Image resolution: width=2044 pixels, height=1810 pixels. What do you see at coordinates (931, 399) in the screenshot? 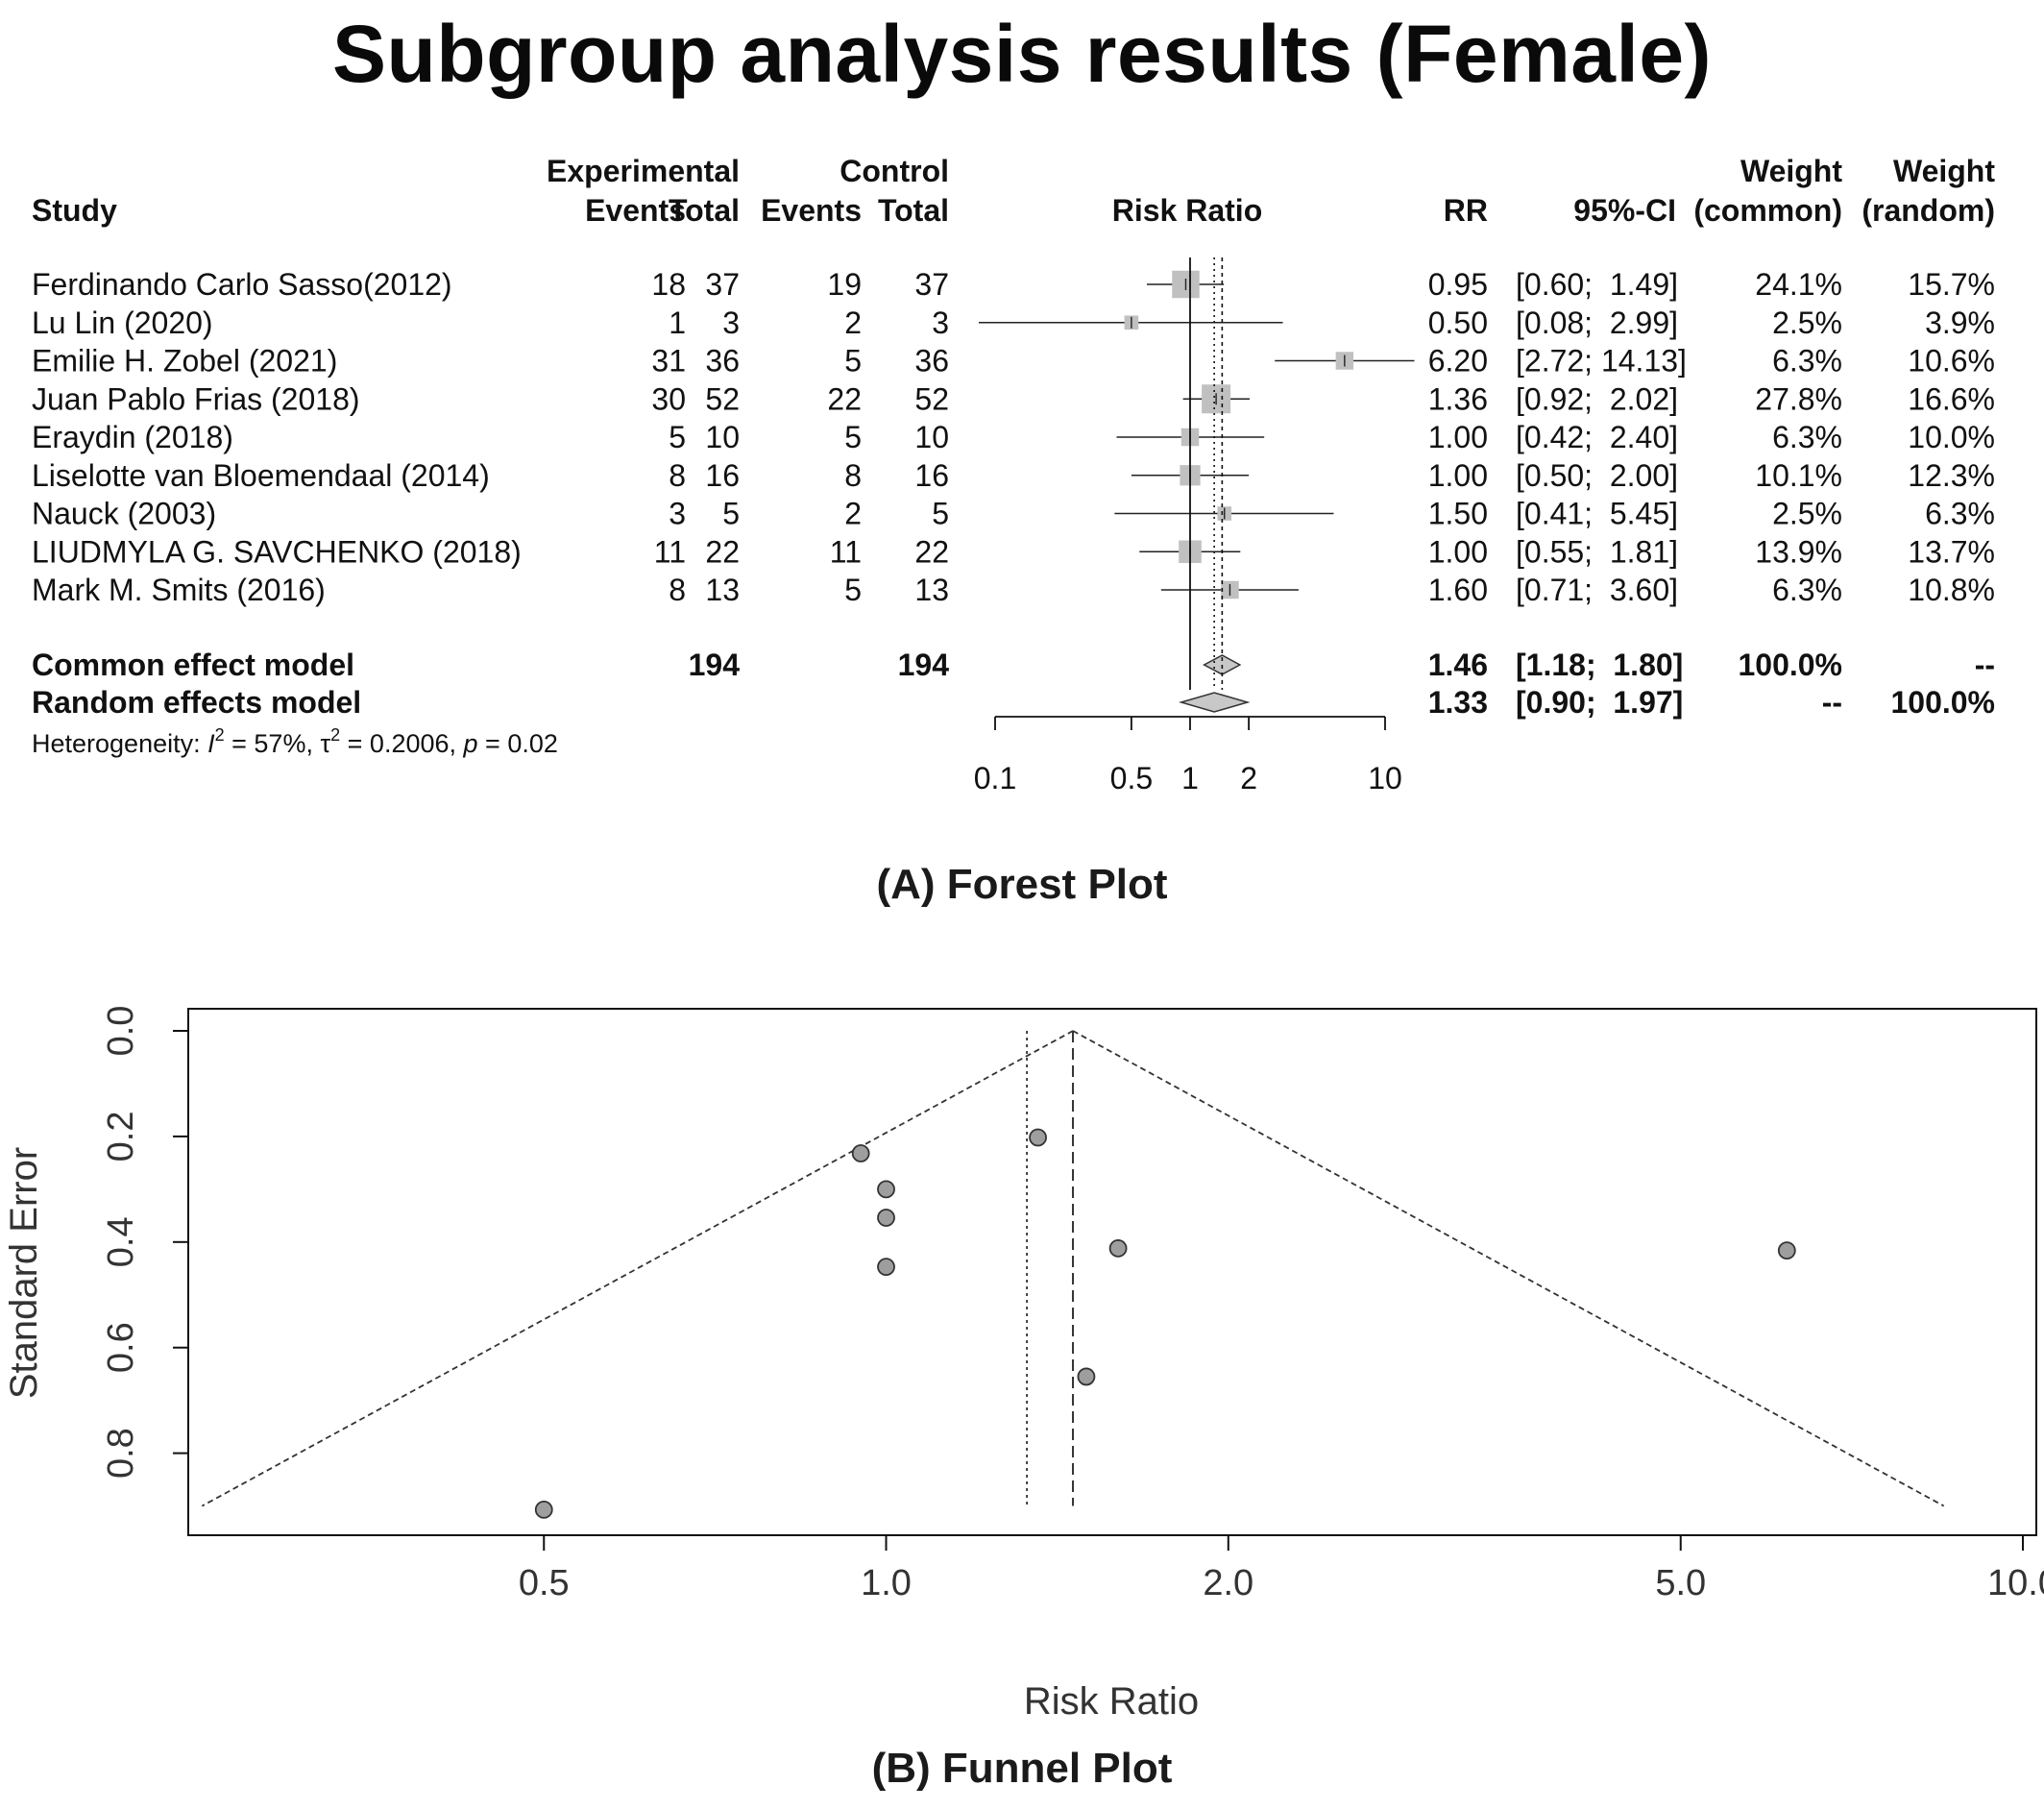
I see `ctrl-total: 52` at bounding box center [931, 399].